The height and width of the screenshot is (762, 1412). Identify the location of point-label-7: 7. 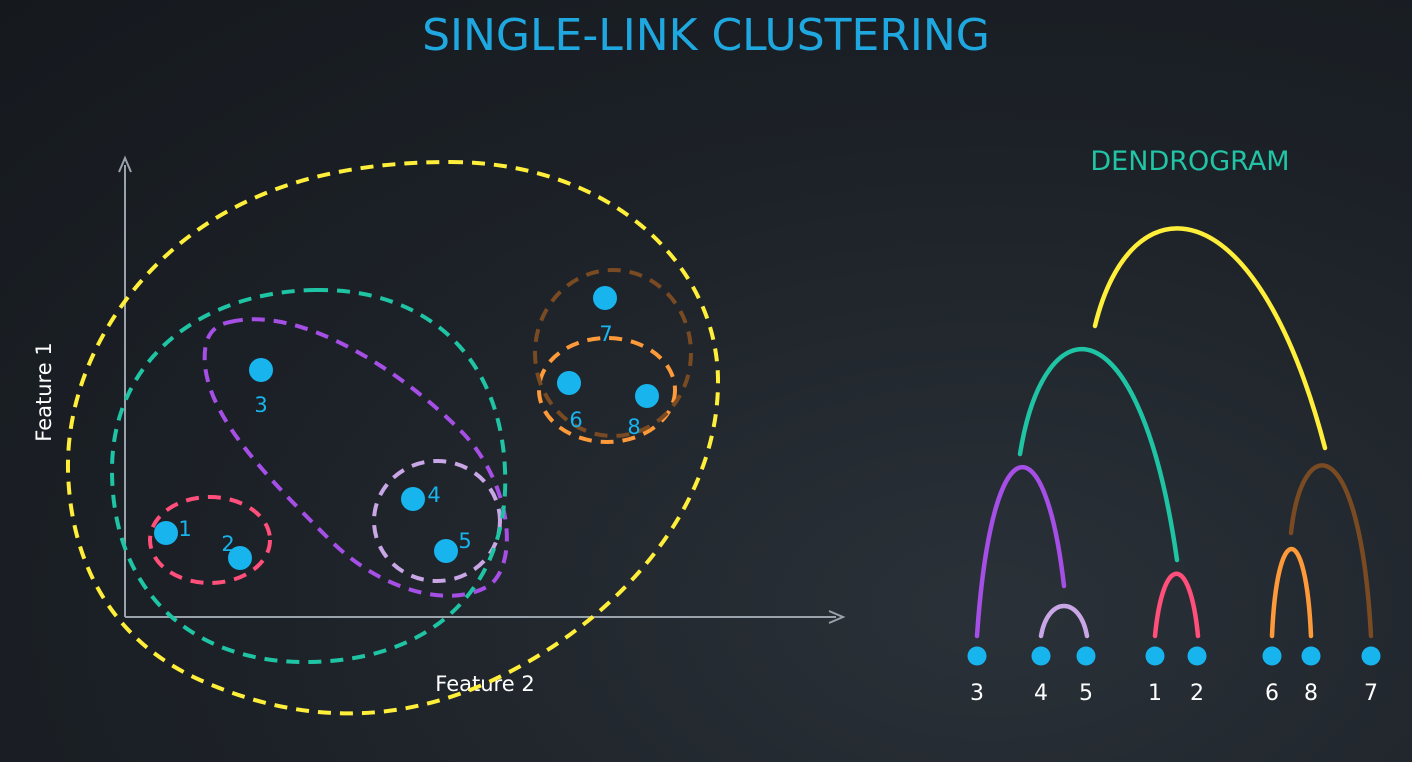
(605, 334).